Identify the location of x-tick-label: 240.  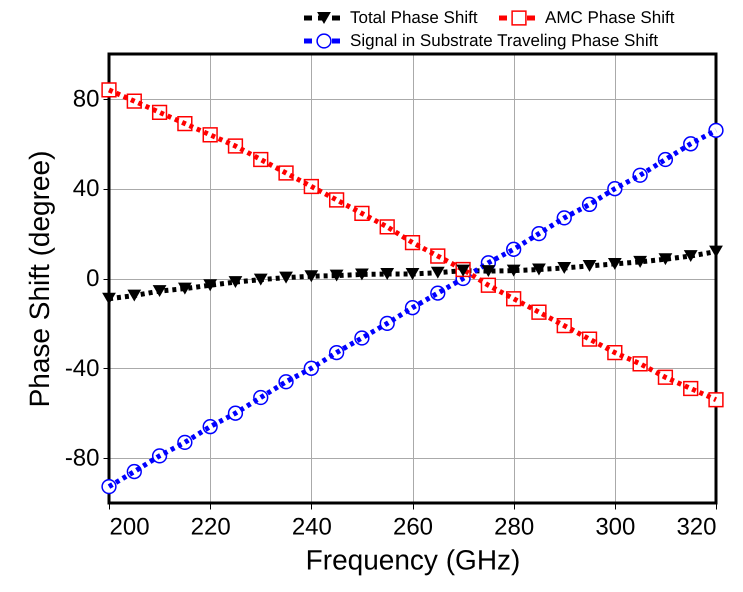
(312, 527).